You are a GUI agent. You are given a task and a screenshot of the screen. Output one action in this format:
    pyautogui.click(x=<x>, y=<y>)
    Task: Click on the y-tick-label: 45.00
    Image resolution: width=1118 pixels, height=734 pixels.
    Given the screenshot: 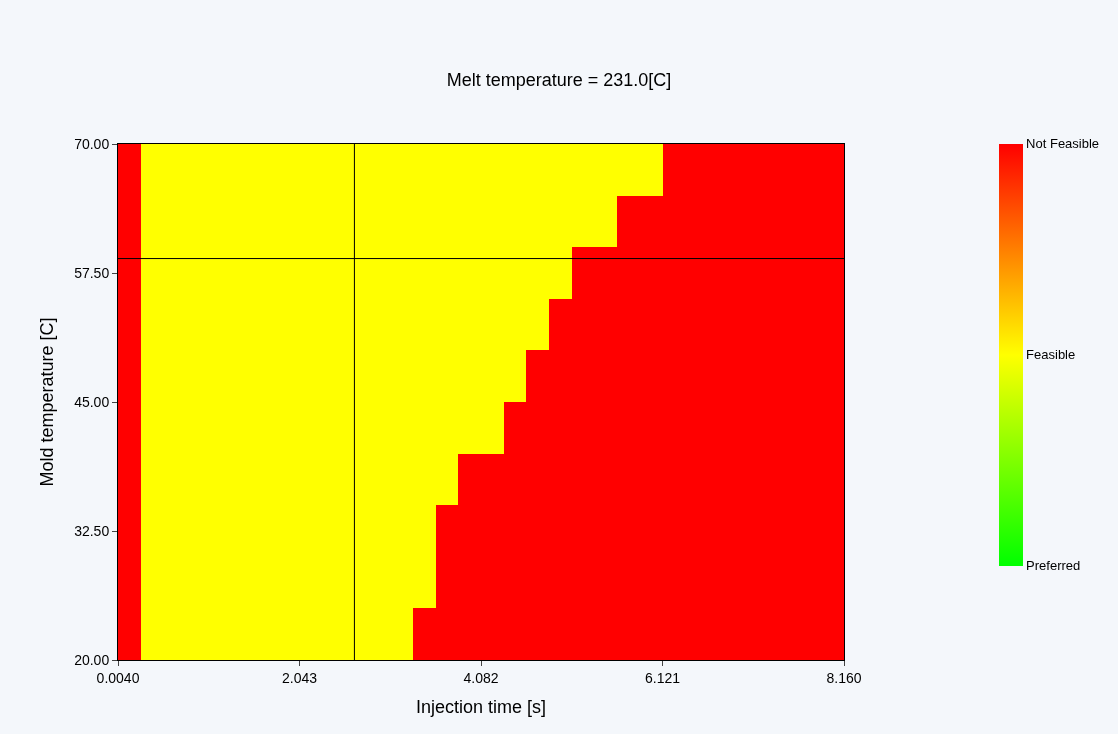 What is the action you would take?
    pyautogui.click(x=92, y=401)
    